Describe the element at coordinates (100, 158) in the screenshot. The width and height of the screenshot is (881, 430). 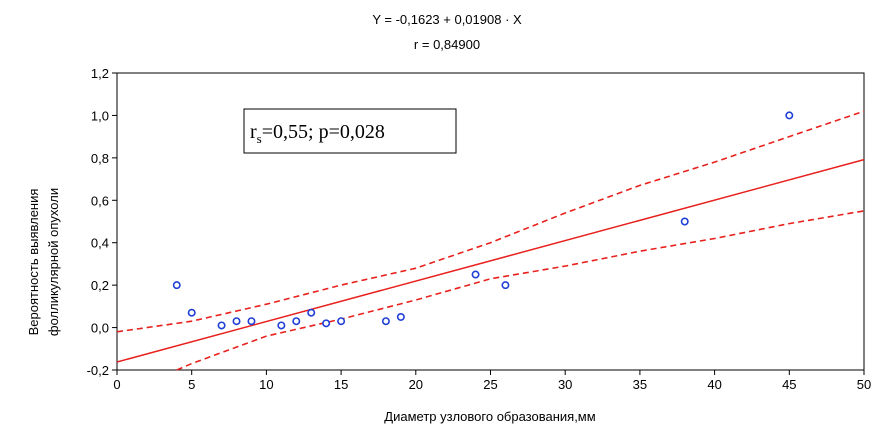
I see `y-tick-label: 0,8` at that location.